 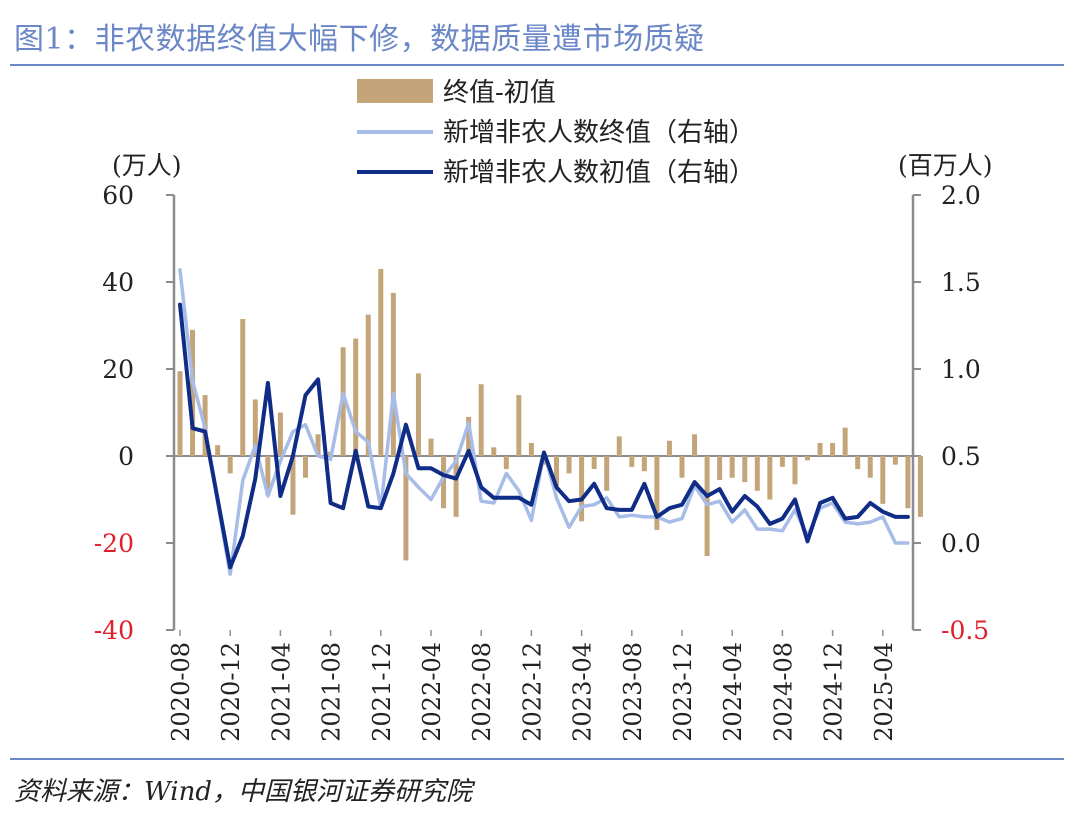 What do you see at coordinates (783, 692) in the screenshot?
I see `x-tick-label: 2024-08` at bounding box center [783, 692].